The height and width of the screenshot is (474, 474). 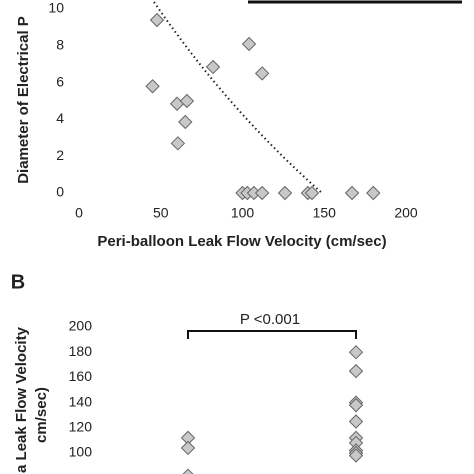 I want to click on y-tick-label: 10, so click(x=56, y=8).